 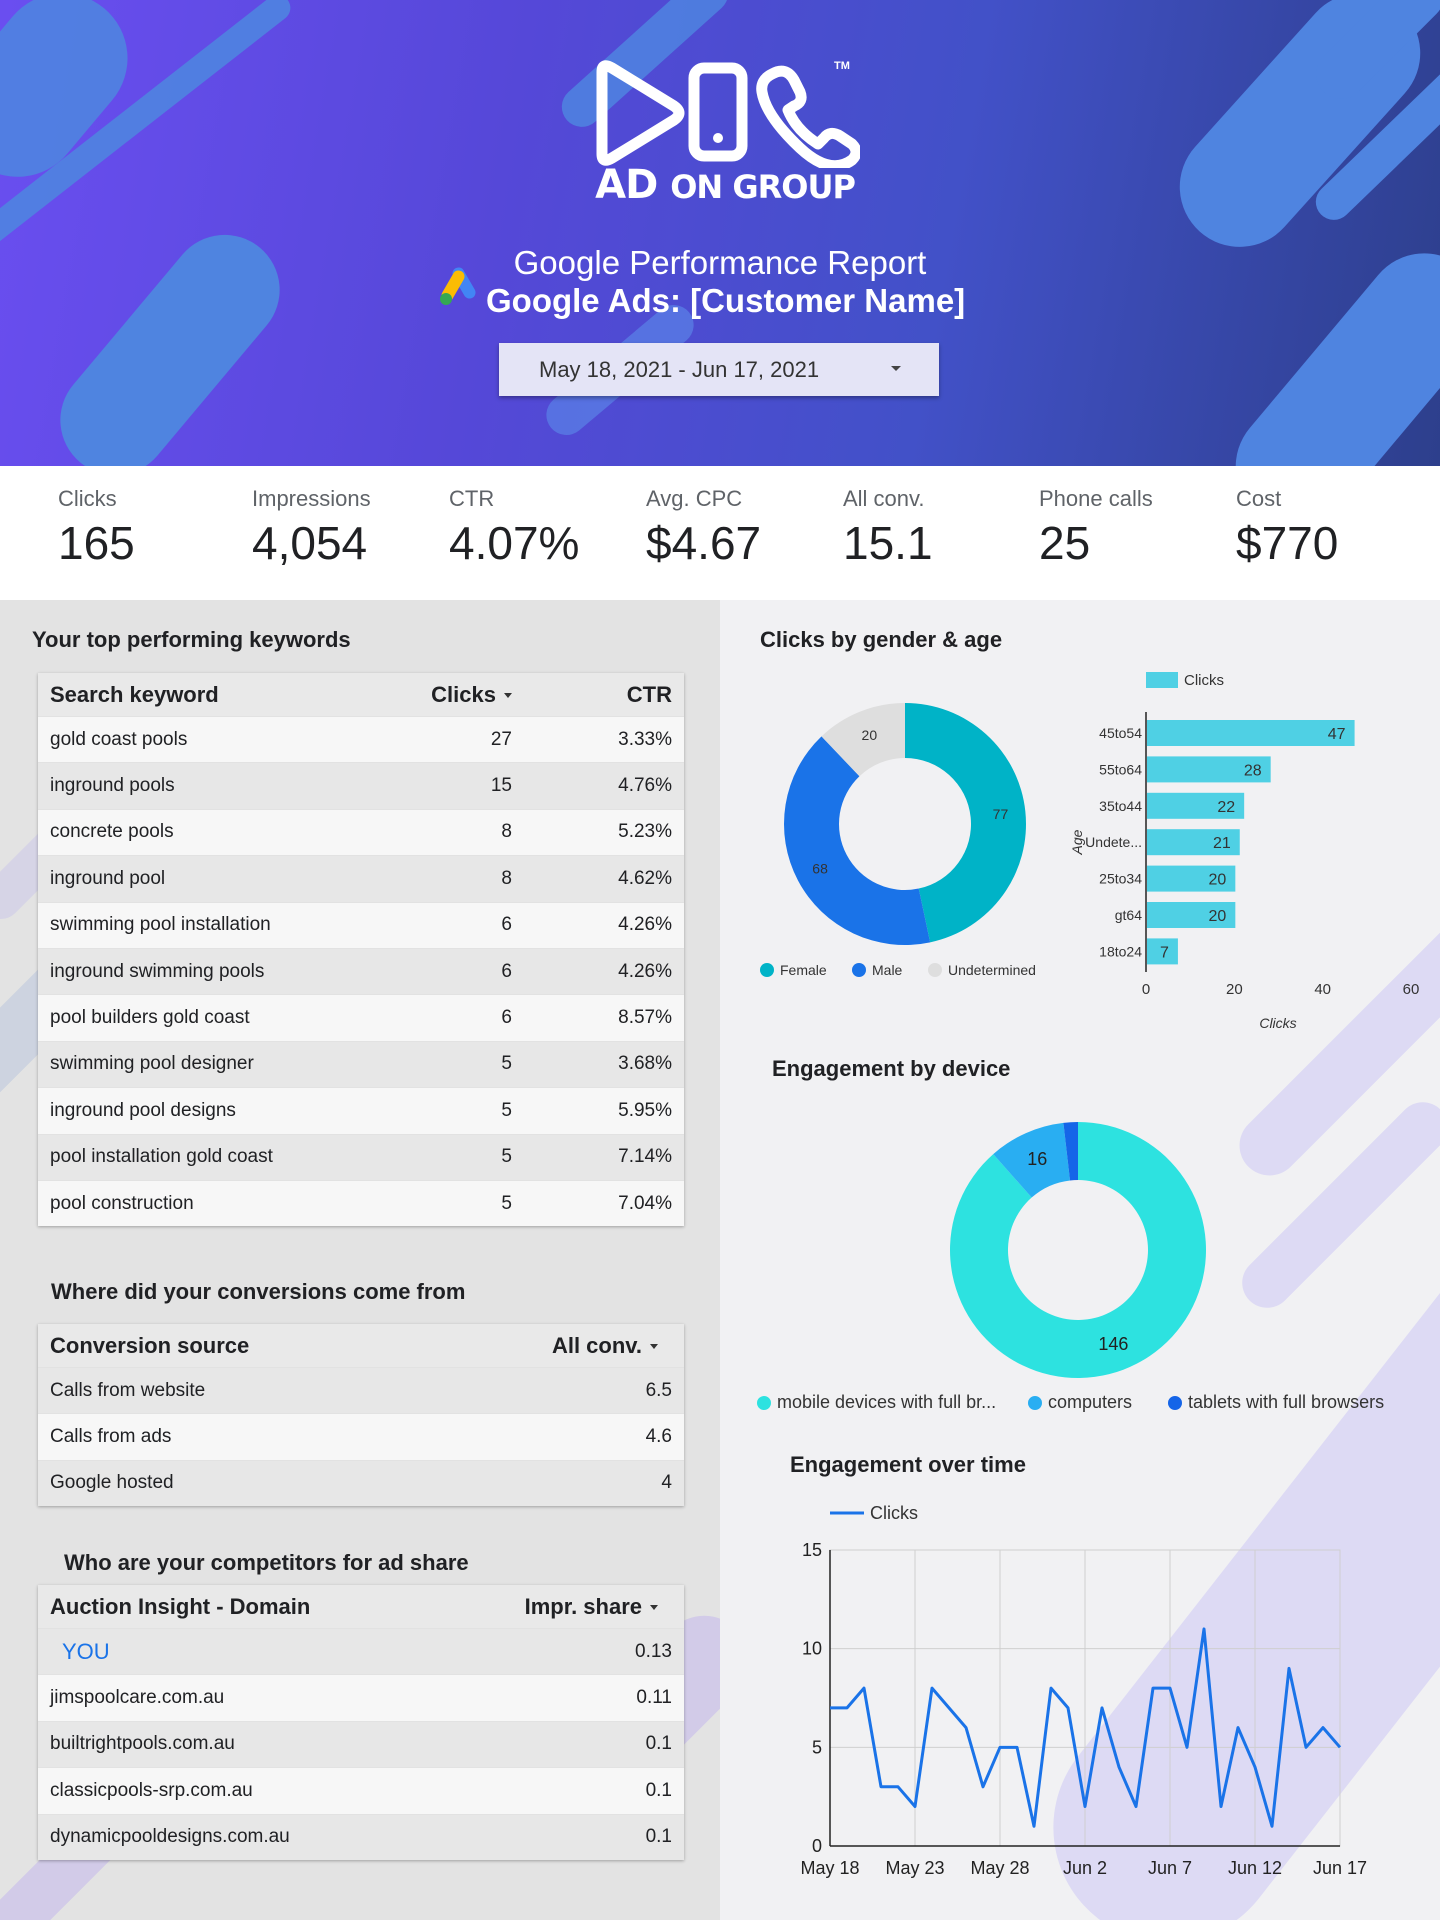 What do you see at coordinates (128, 1390) in the screenshot?
I see `cell-source: Calls from website` at bounding box center [128, 1390].